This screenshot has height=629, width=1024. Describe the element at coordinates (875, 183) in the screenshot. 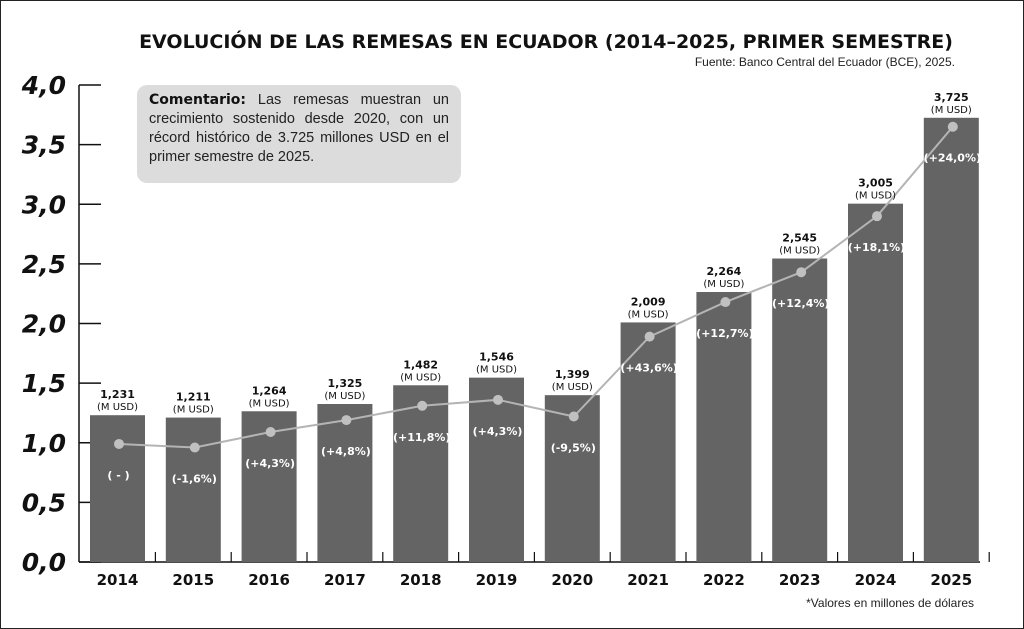

I see `bar-value-label: 3,005` at that location.